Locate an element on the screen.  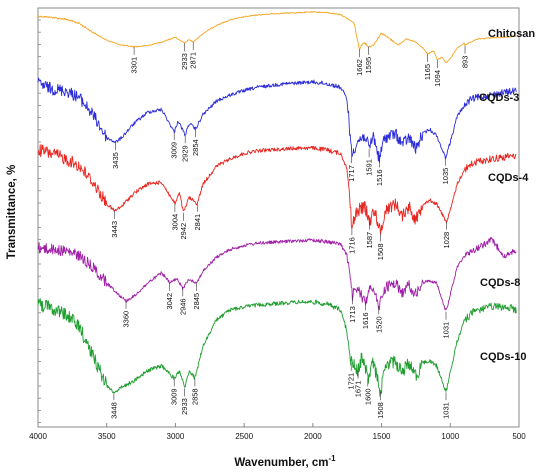
peak-label: 1713 is located at coordinates (352, 314).